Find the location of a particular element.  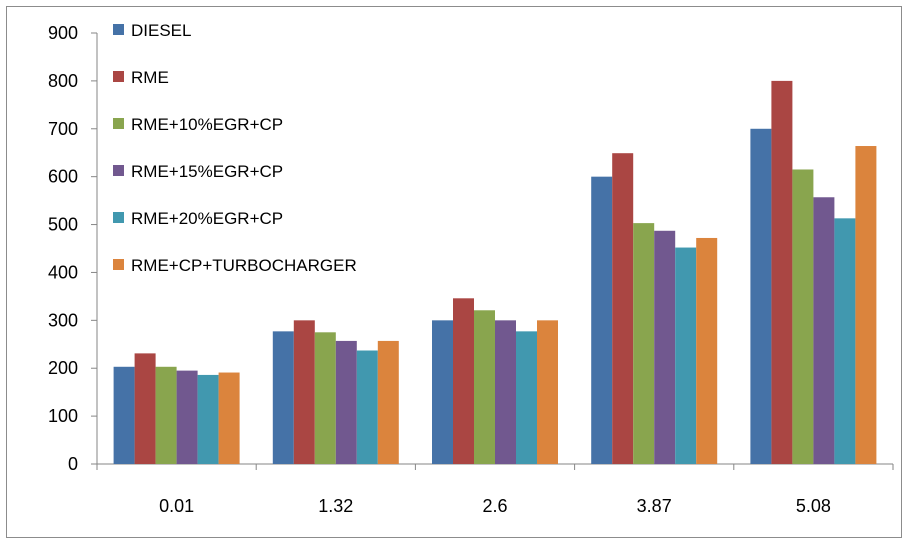

x-tick-label: 5.08 is located at coordinates (813, 506).